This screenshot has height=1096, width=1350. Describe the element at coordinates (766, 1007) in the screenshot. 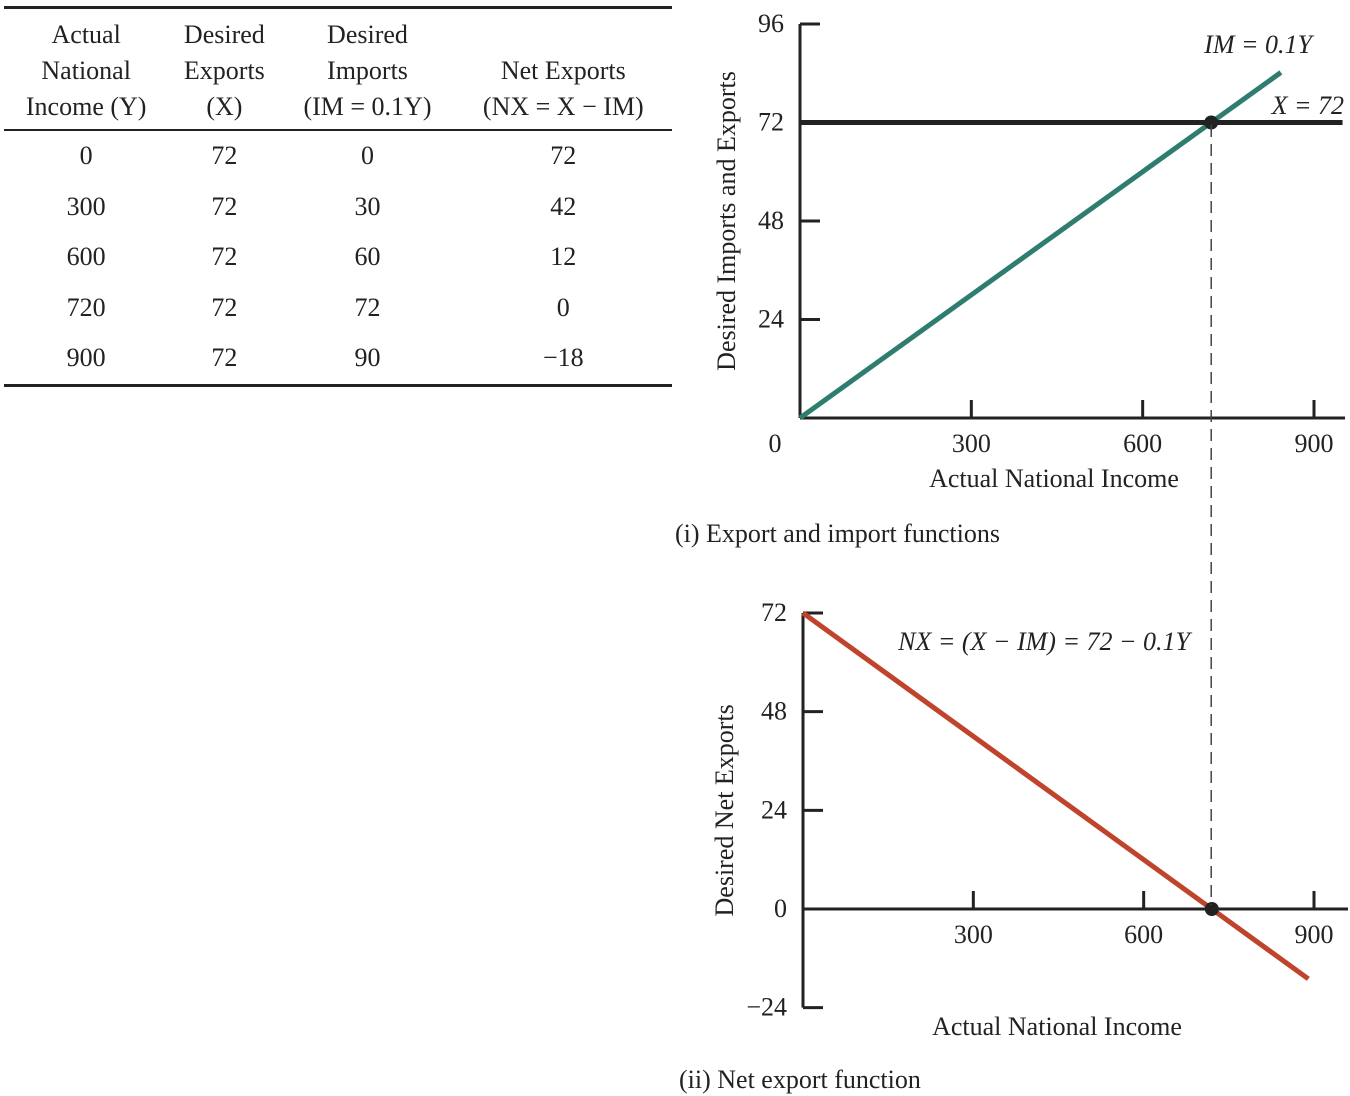

I see `y-tick-label: −24` at that location.